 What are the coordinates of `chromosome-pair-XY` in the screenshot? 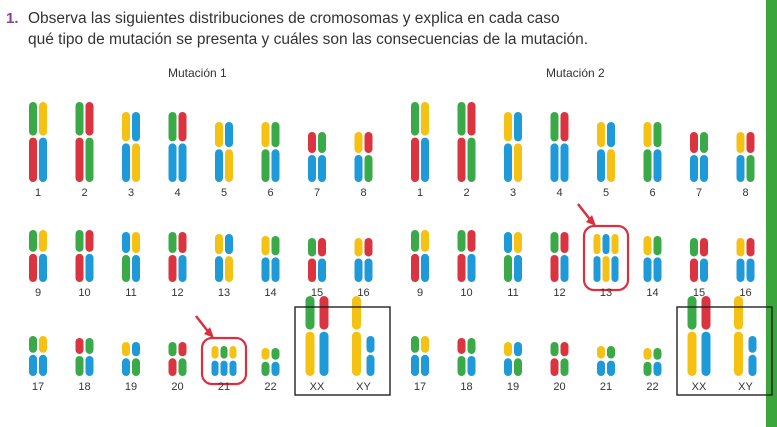 It's located at (745, 336).